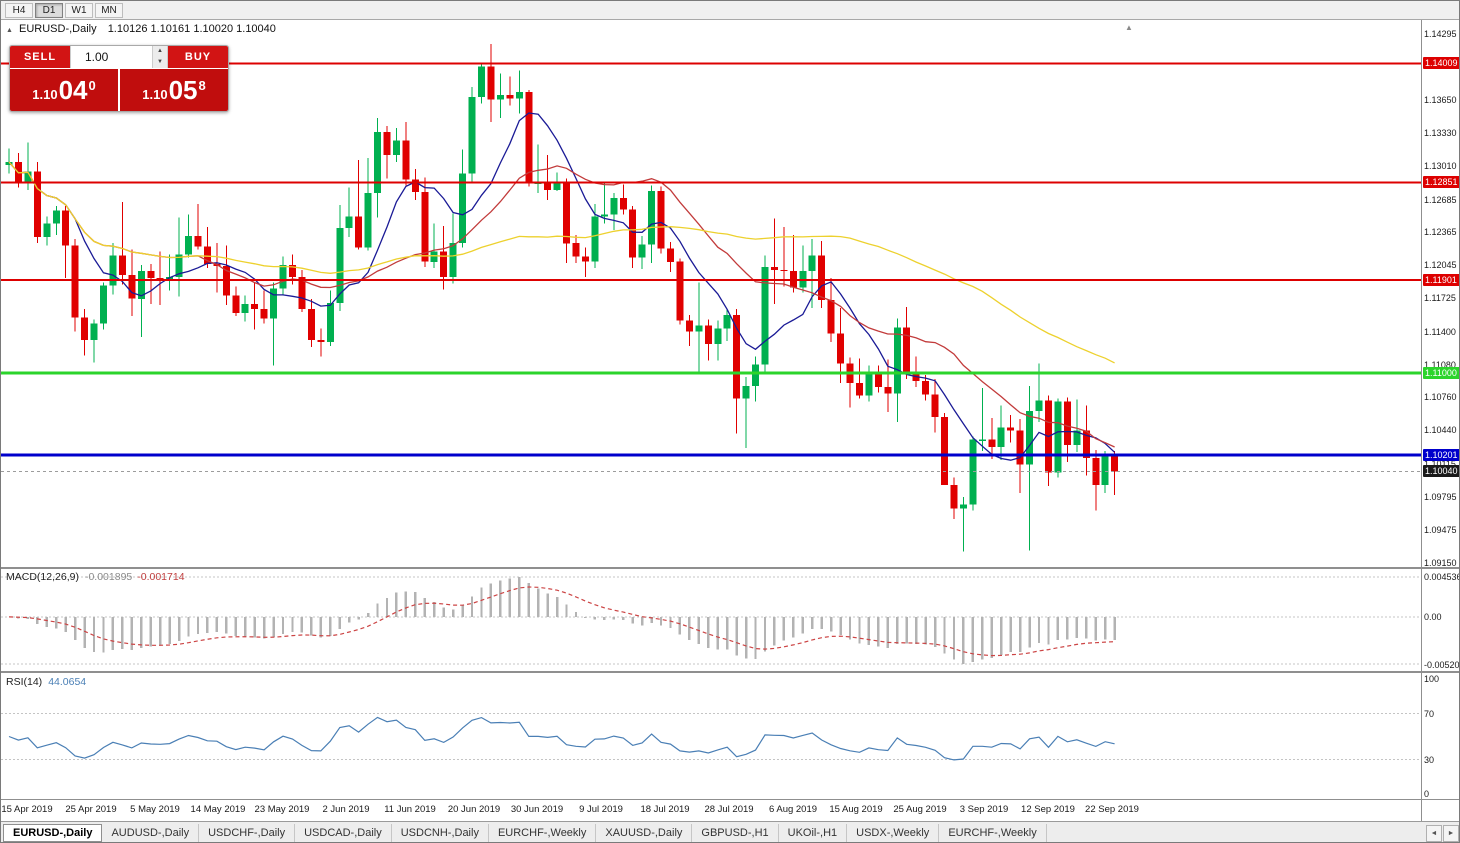 The width and height of the screenshot is (1460, 843). I want to click on axis-tick-label: 100, so click(1432, 679).